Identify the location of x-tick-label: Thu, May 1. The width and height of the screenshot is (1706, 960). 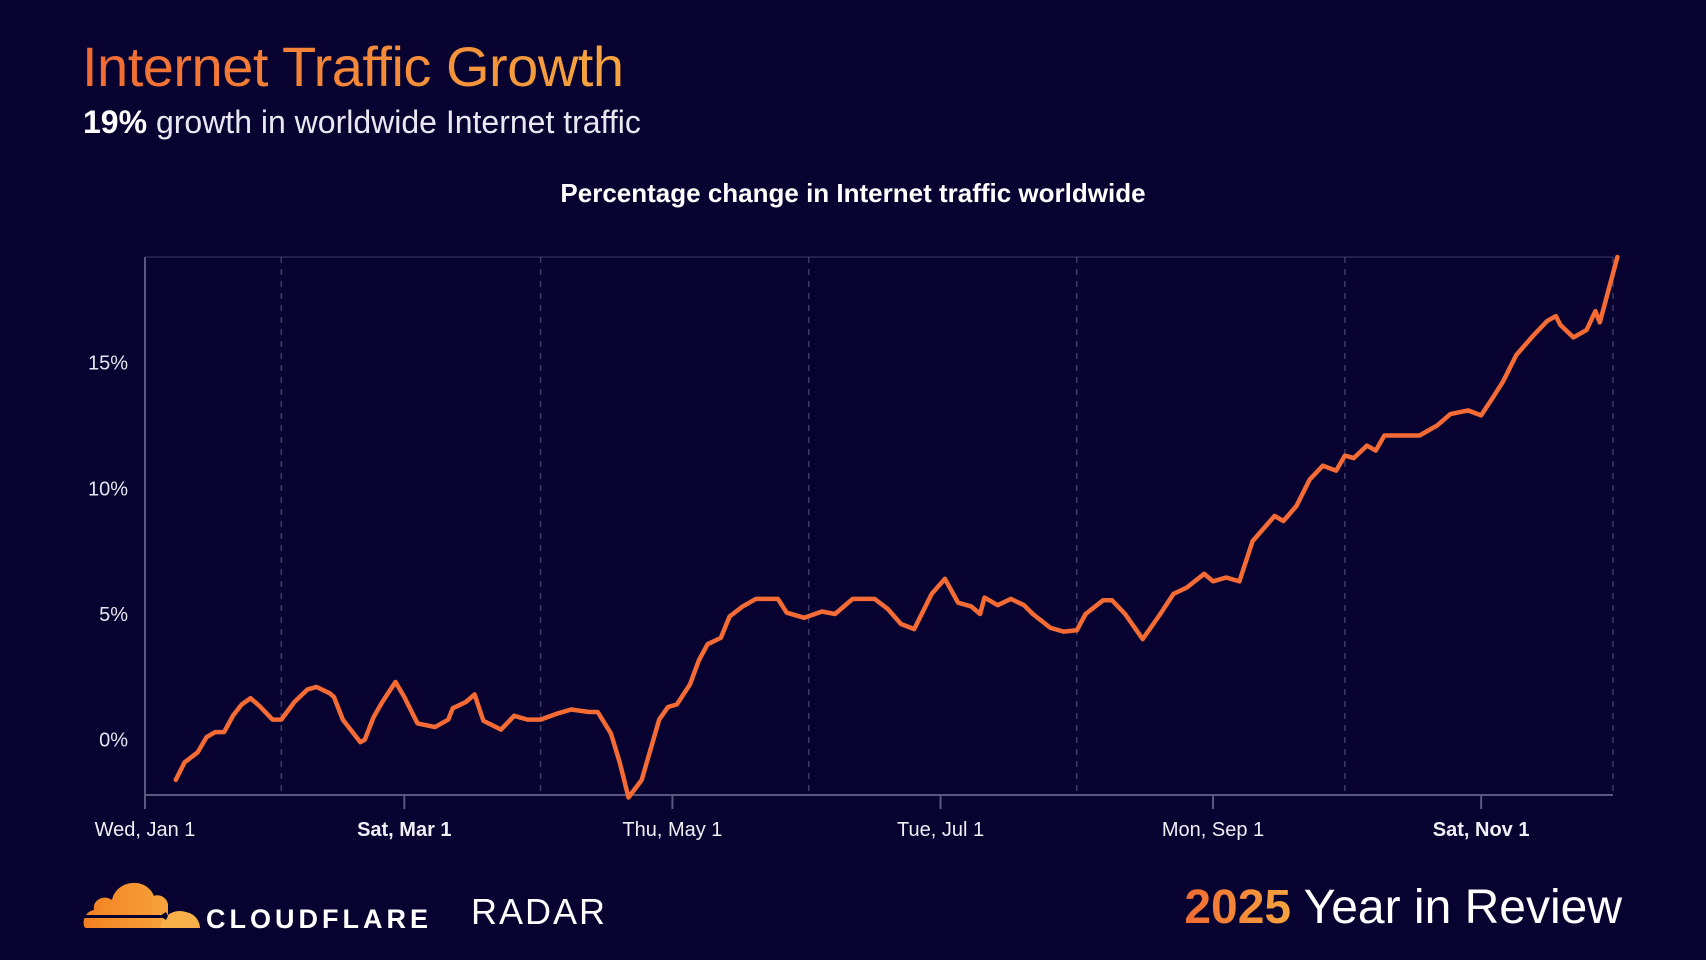
(672, 830).